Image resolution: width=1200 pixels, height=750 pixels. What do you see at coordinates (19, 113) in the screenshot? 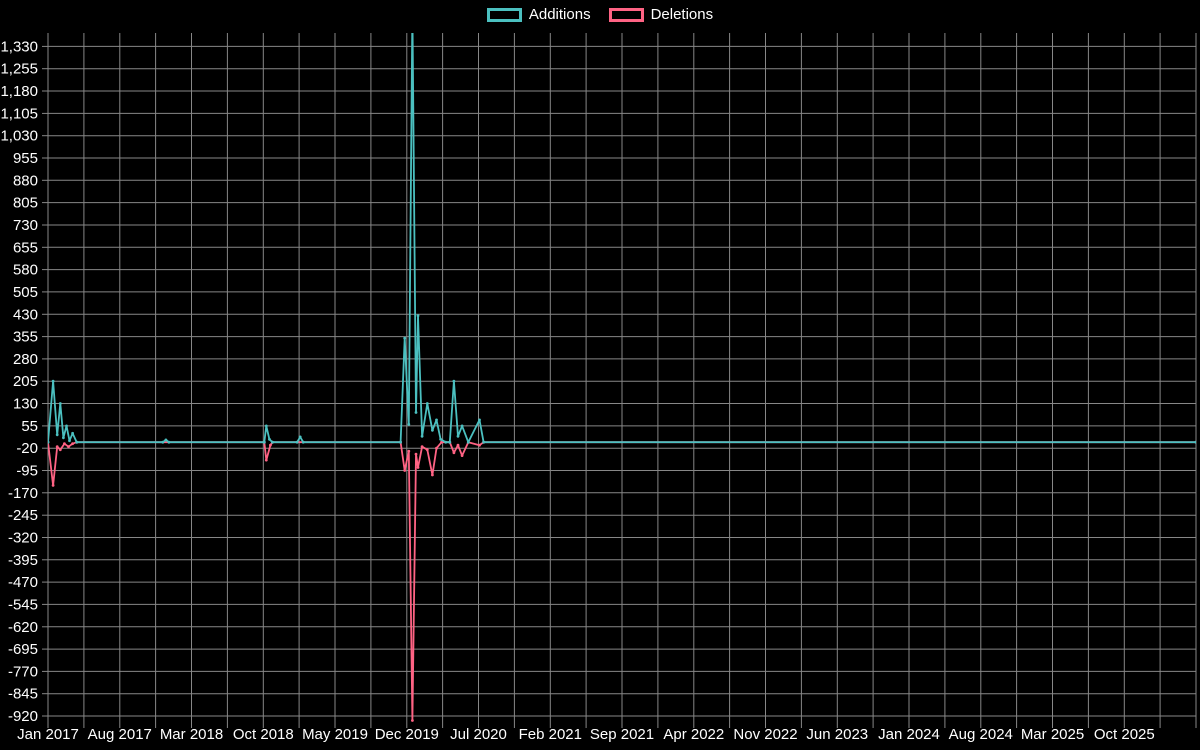
I see `y-tick-label: 1,105` at bounding box center [19, 113].